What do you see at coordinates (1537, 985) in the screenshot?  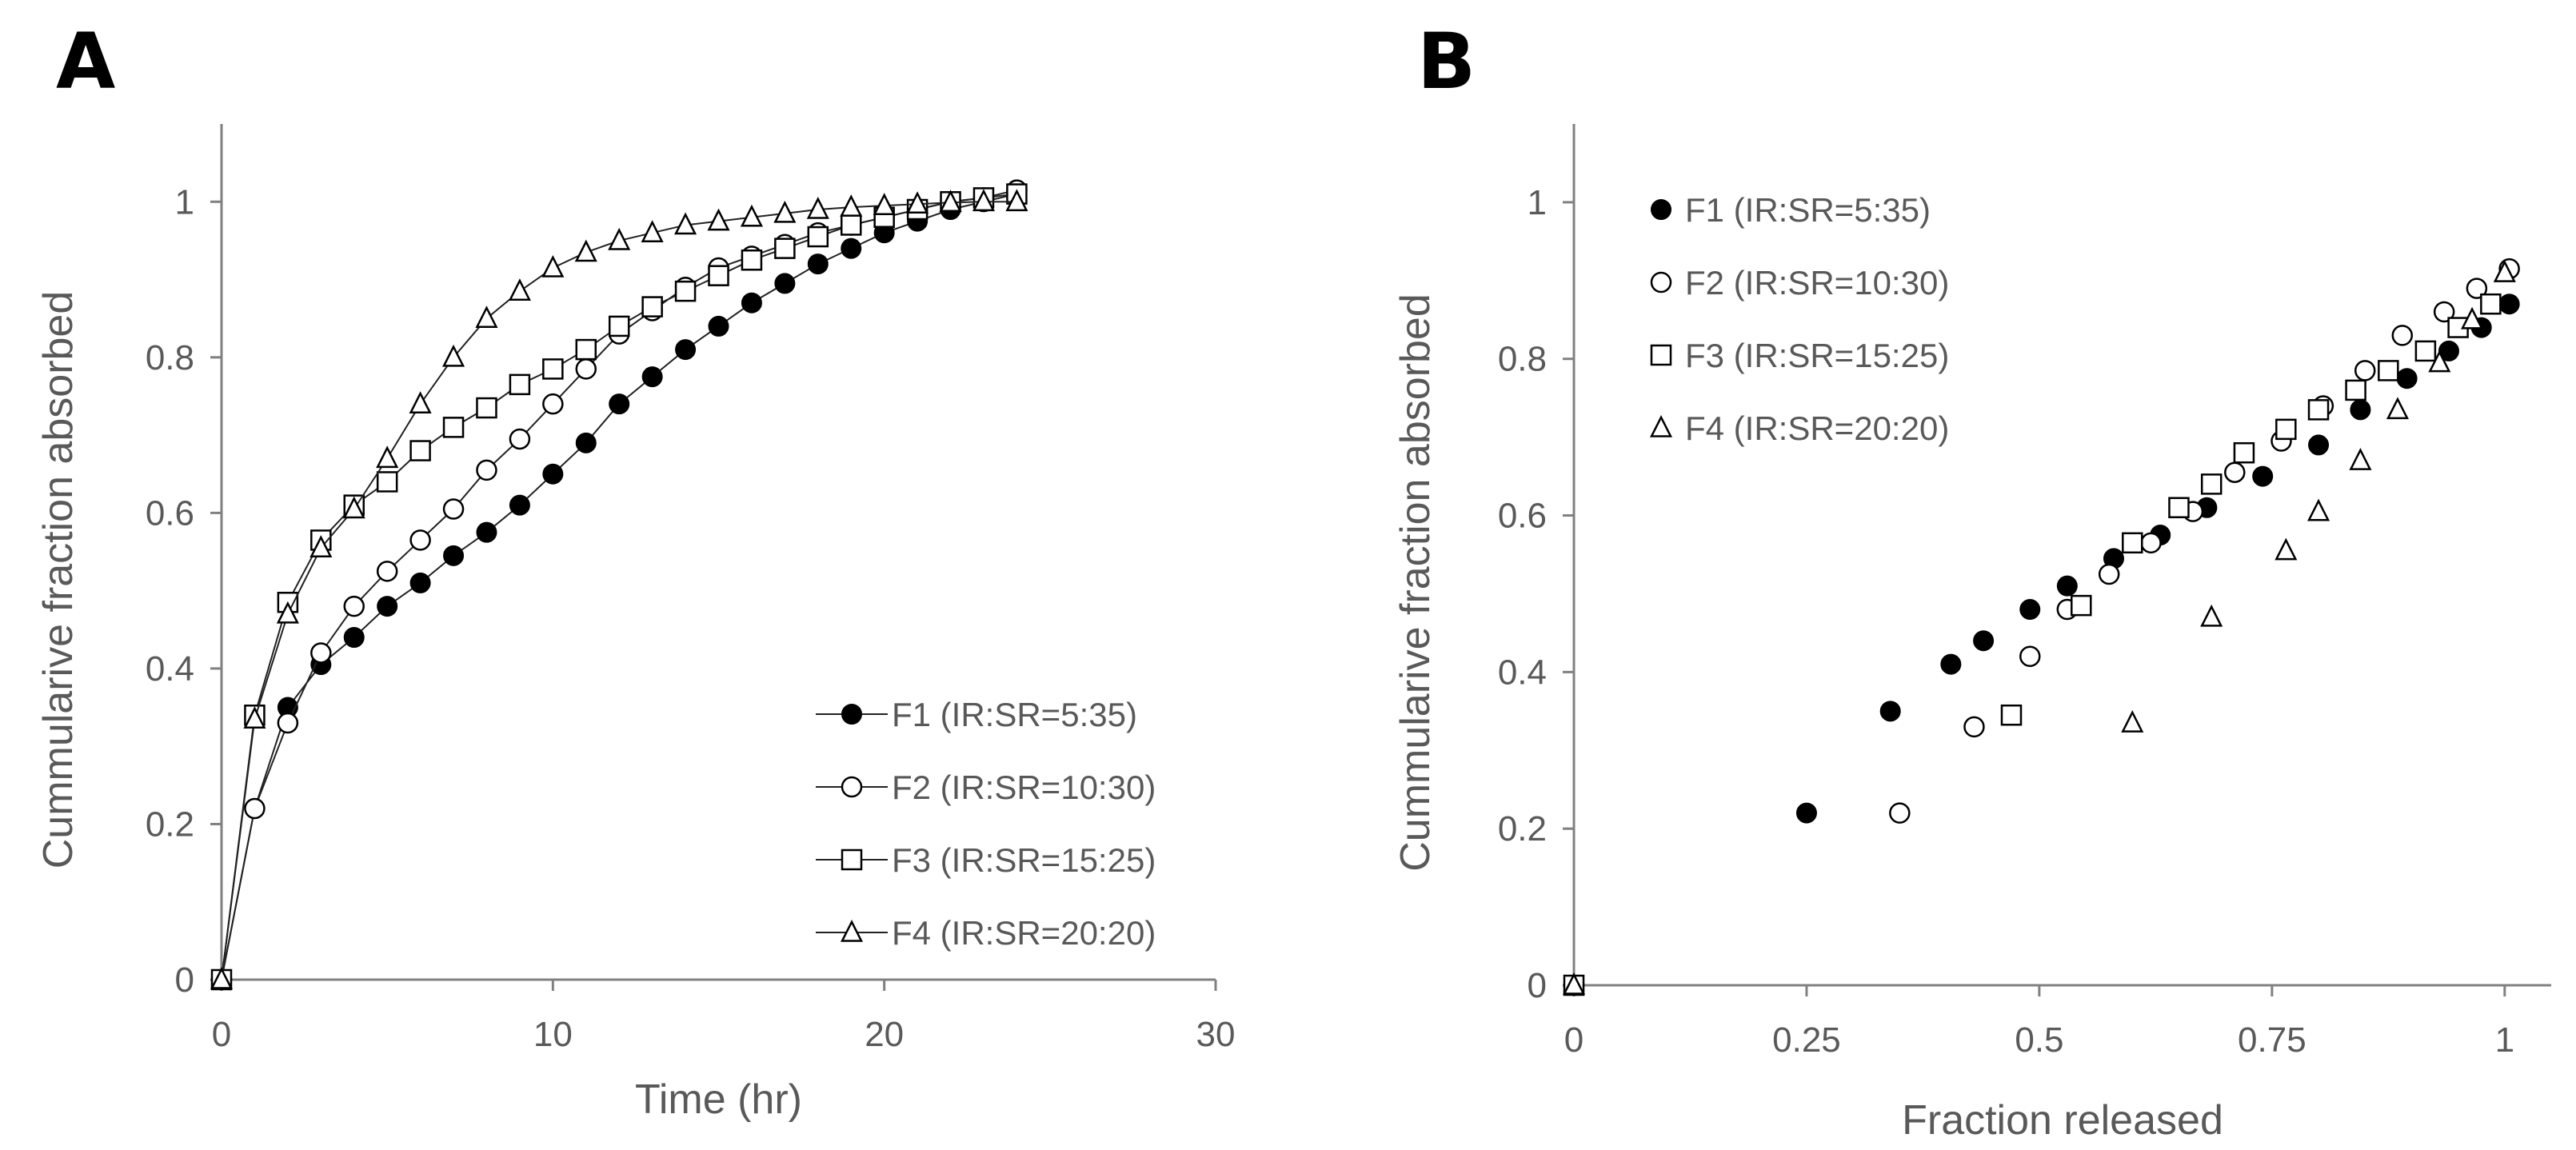 I see `y-tick-label: 0` at bounding box center [1537, 985].